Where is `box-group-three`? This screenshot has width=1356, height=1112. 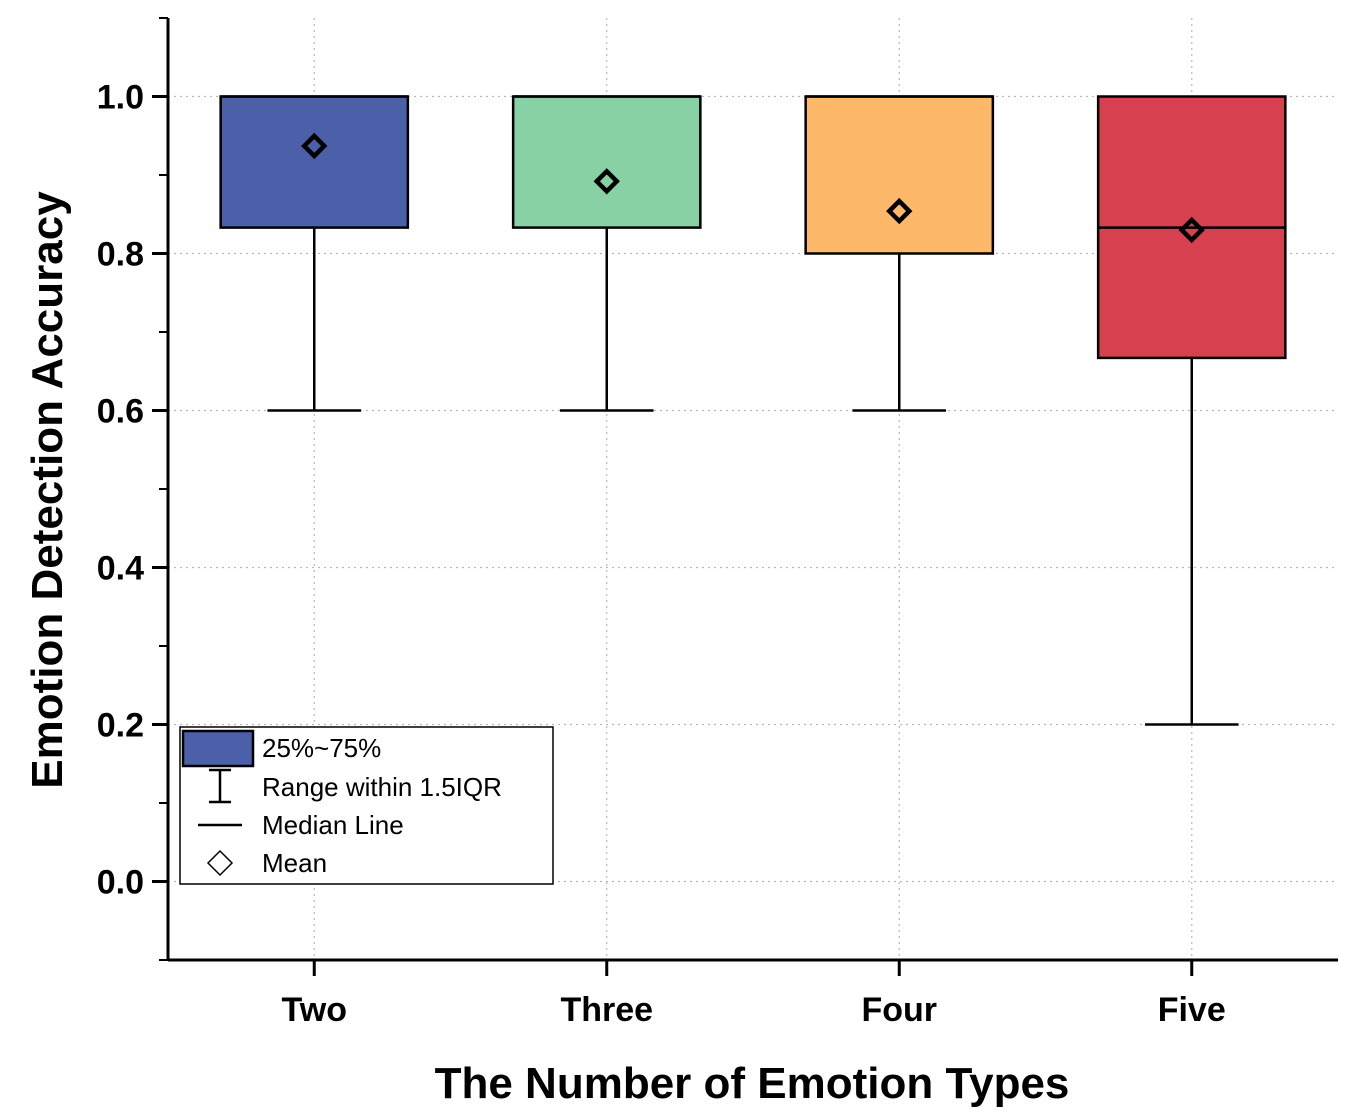
box-group-three is located at coordinates (606, 253).